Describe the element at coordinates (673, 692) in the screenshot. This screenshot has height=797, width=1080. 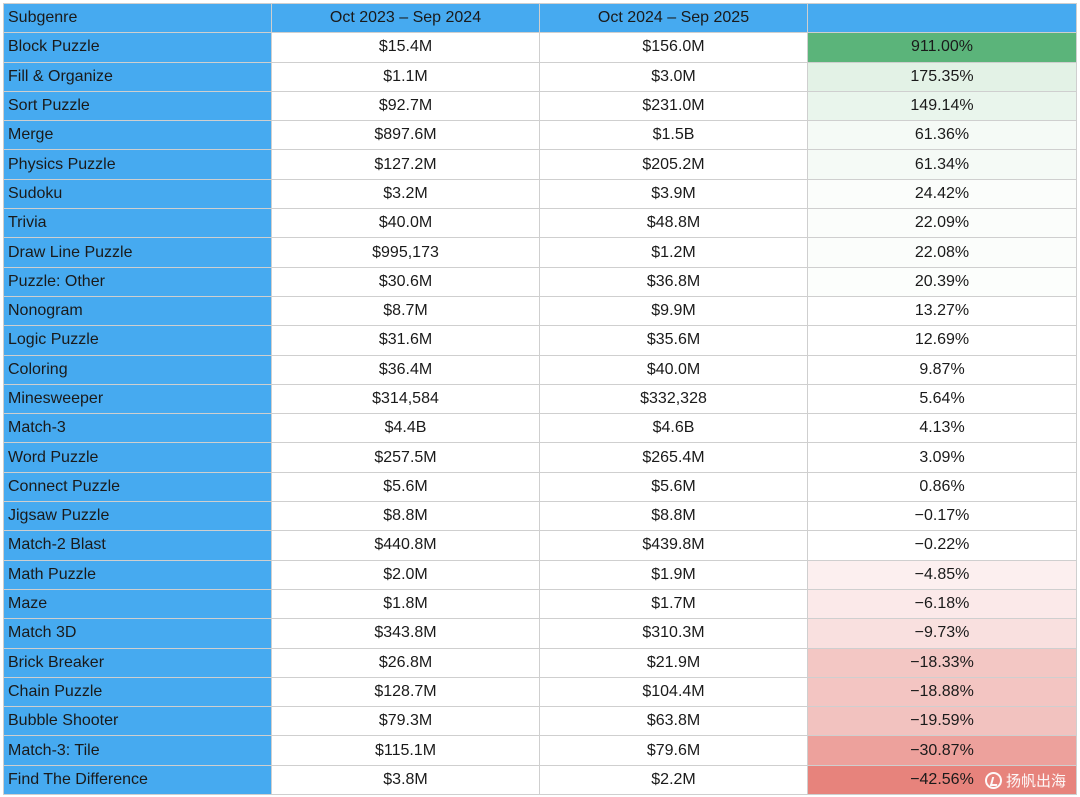
I see `curr-period-cell: $104.4M` at that location.